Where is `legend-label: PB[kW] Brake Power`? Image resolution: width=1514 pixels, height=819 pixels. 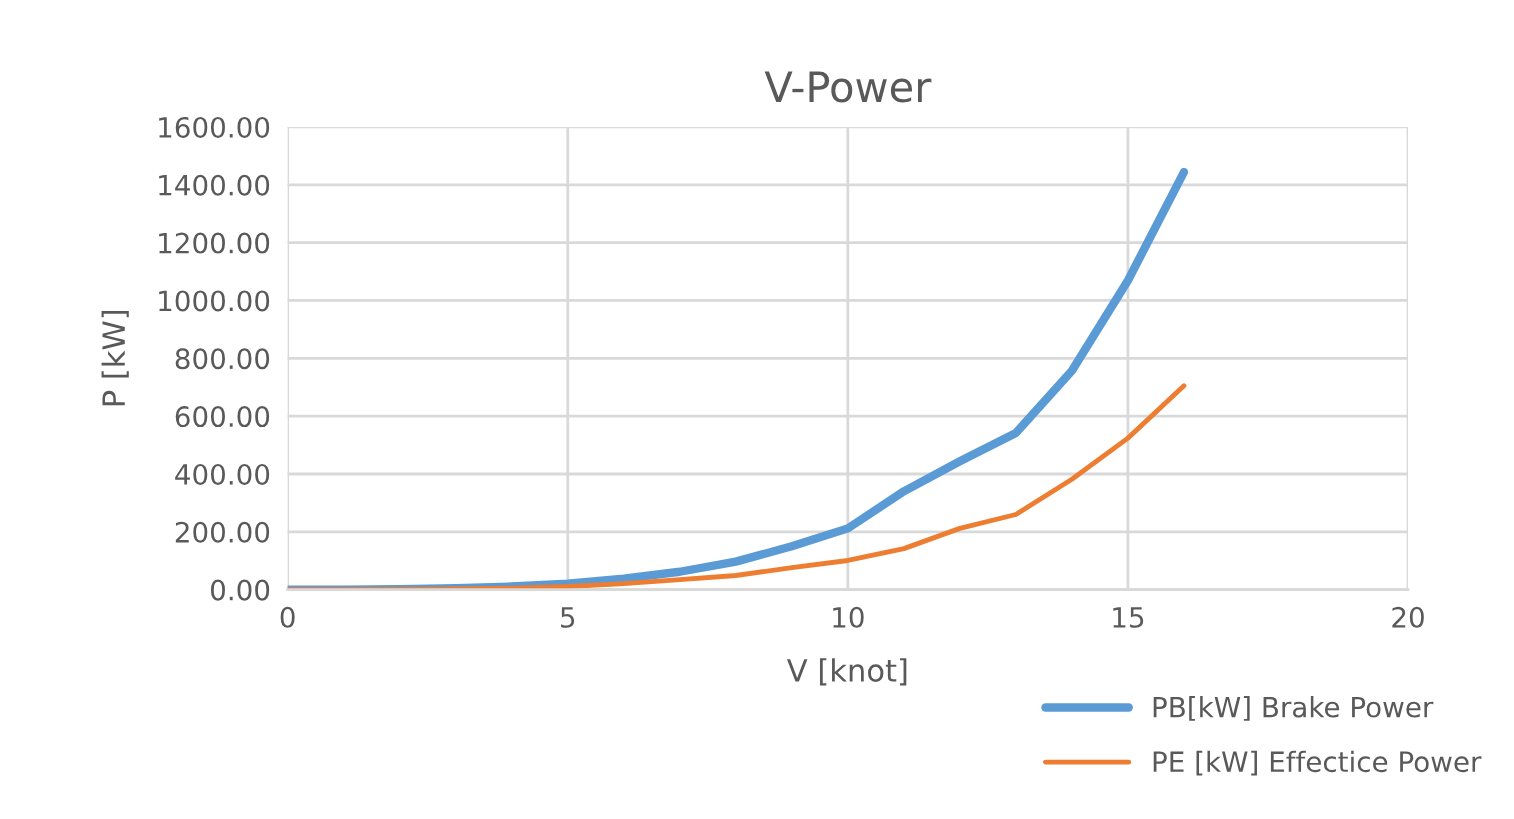
legend-label: PB[kW] Brake Power is located at coordinates (1293, 708).